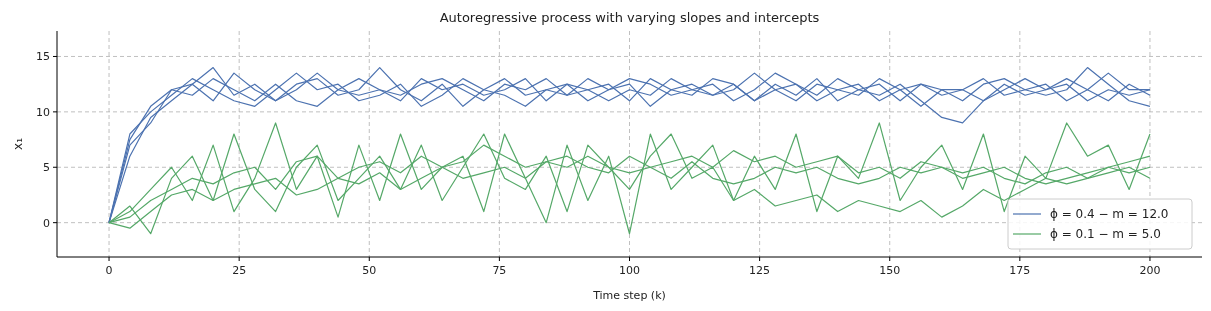 Image resolution: width=1211 pixels, height=311 pixels. I want to click on x-tick-label: 125, so click(760, 270).